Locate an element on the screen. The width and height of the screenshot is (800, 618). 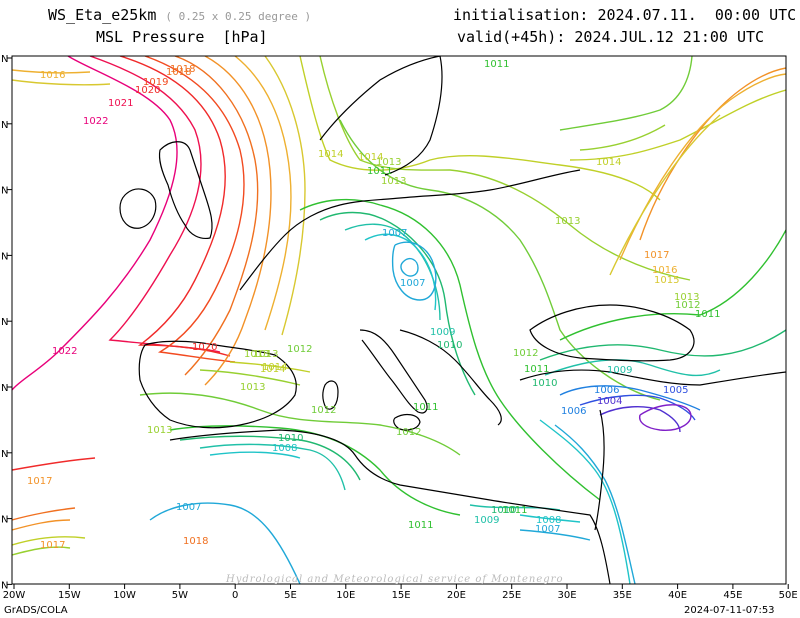
isobar-1008-east is located at coordinates (585, 501).